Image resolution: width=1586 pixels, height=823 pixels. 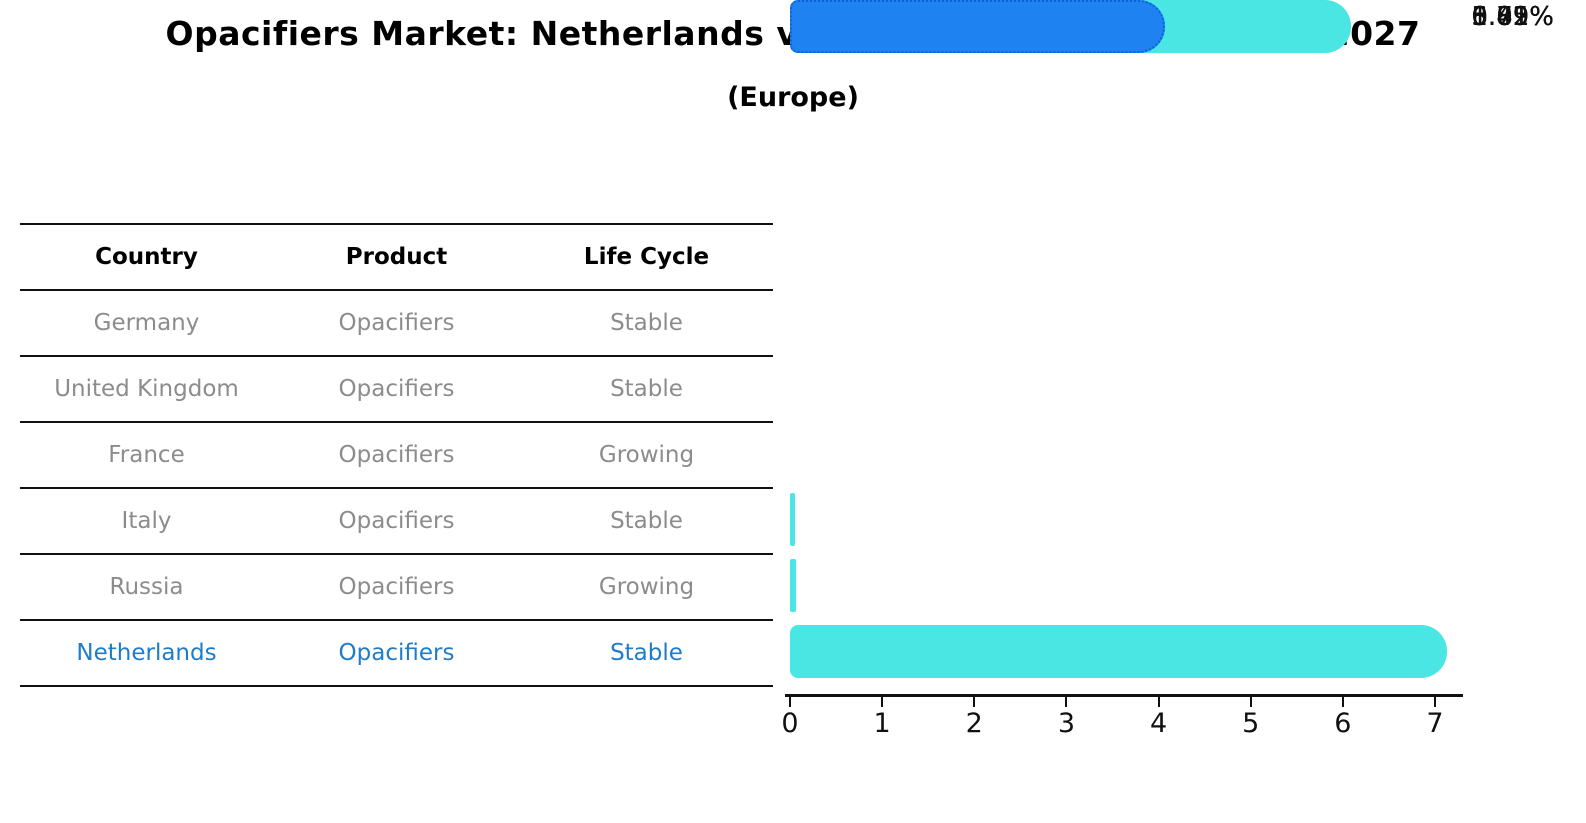 What do you see at coordinates (146, 389) in the screenshot?
I see `country-cell: United Kingdom` at bounding box center [146, 389].